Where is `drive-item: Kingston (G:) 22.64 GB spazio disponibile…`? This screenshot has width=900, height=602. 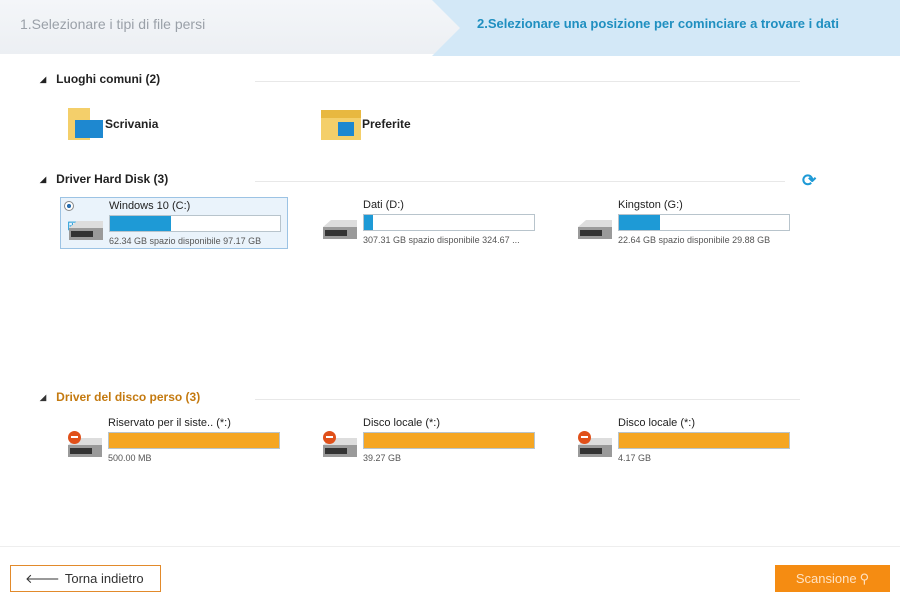 drive-item: Kingston (G:) 22.64 GB spazio disponibile… is located at coordinates (684, 223).